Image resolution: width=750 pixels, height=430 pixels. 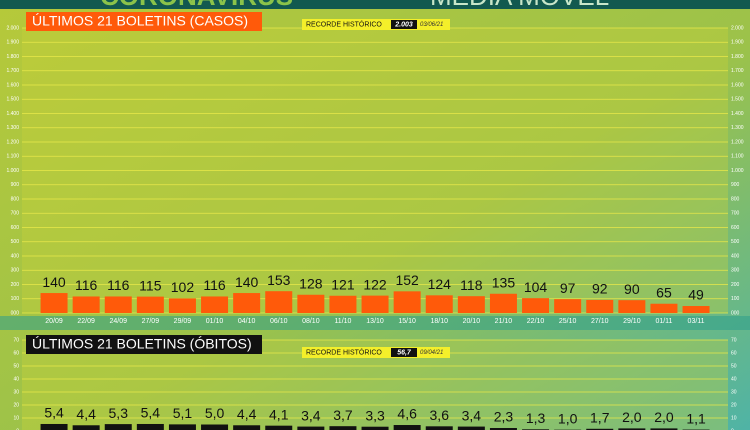 What do you see at coordinates (440, 415) in the screenshot?
I see `value-label: 3,6` at bounding box center [440, 415].